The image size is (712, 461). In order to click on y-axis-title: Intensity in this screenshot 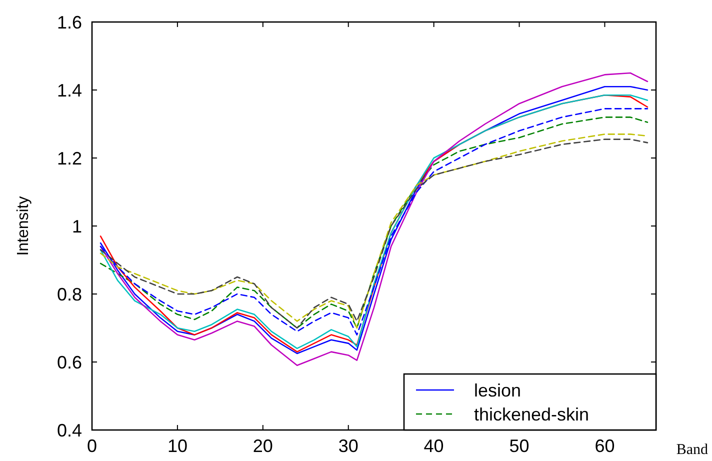, I will do `click(23, 226)`.